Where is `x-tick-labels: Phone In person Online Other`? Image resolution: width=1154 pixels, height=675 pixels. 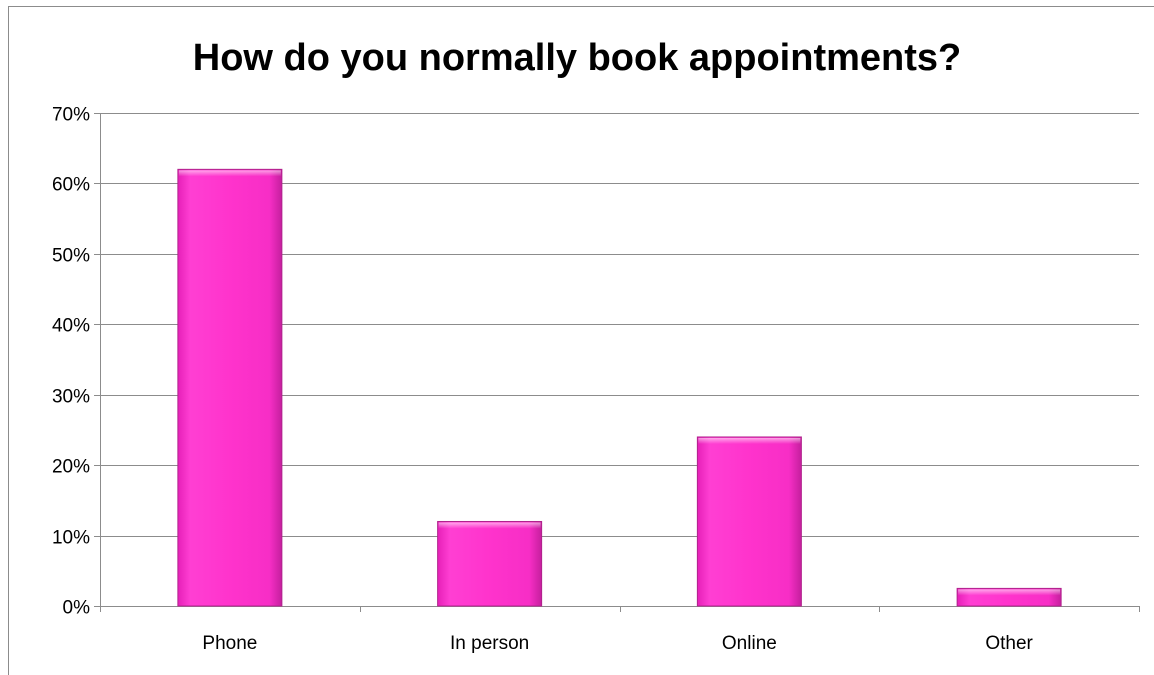
x-tick-labels: Phone In person Online Other is located at coordinates (617, 643).